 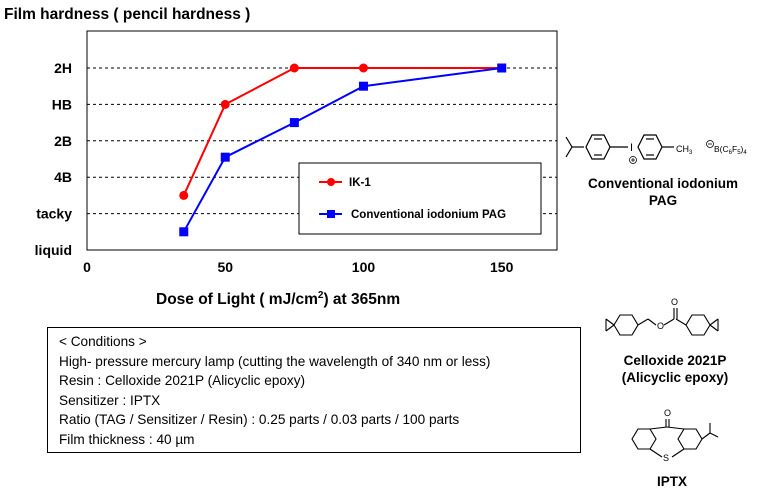 I want to click on x-tick-label-150: 150, so click(x=502, y=267).